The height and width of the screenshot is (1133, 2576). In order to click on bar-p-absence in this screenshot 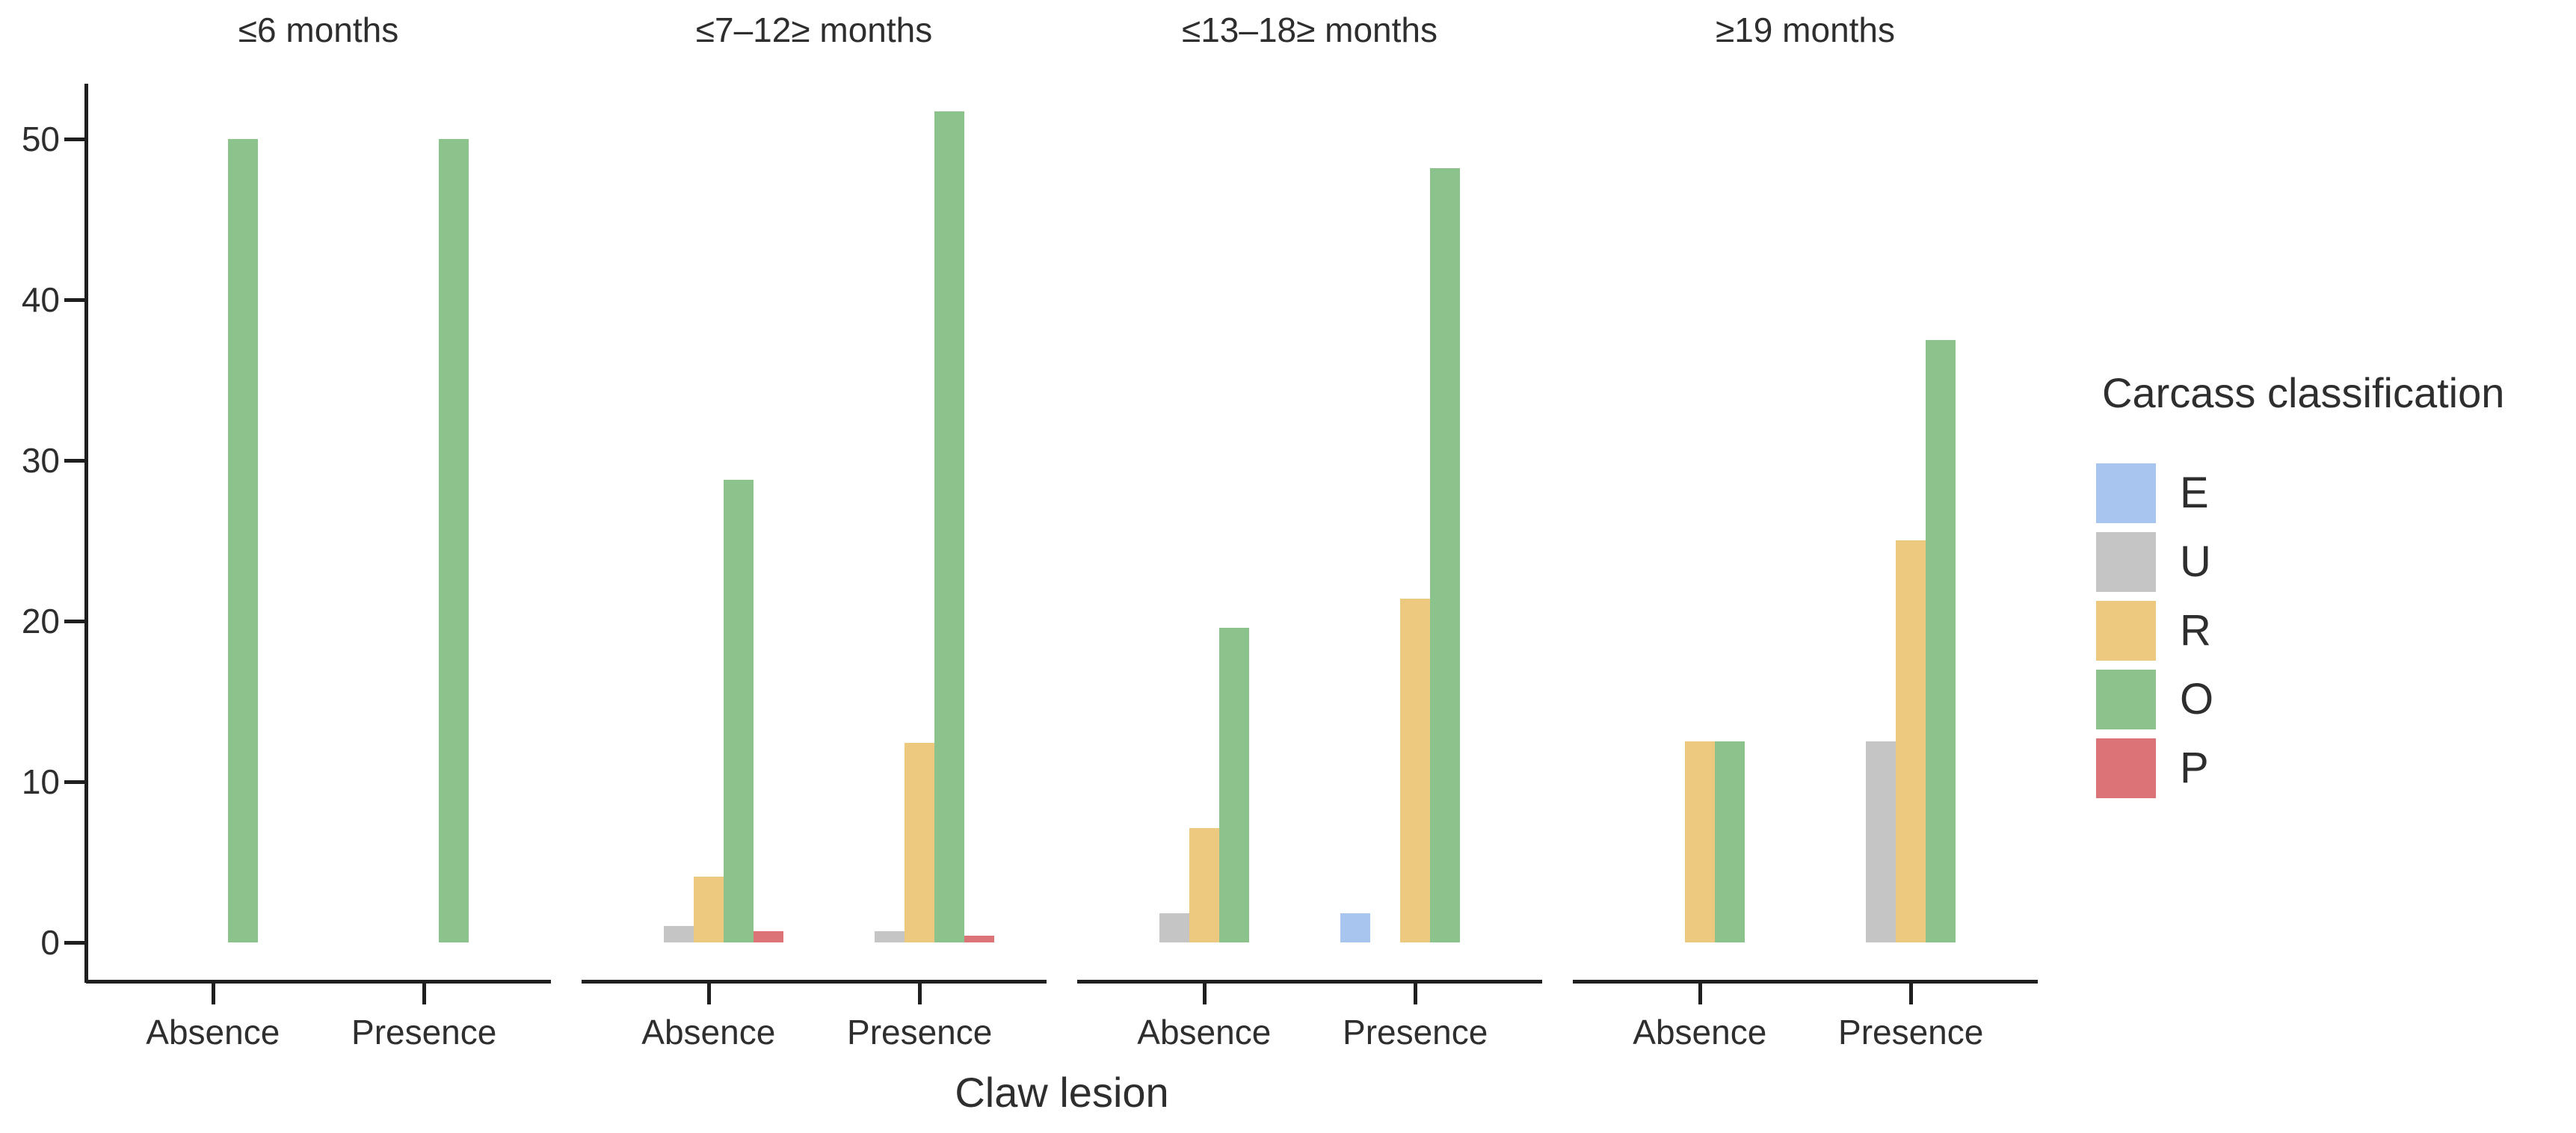, I will do `click(768, 936)`.